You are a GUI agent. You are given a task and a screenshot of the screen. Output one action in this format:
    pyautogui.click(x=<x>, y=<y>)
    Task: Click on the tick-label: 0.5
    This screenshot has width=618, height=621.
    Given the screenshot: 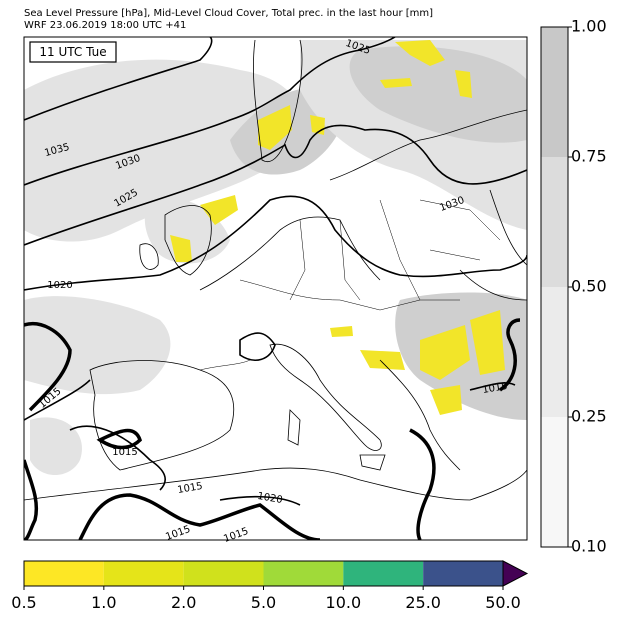 What is the action you would take?
    pyautogui.click(x=23, y=602)
    